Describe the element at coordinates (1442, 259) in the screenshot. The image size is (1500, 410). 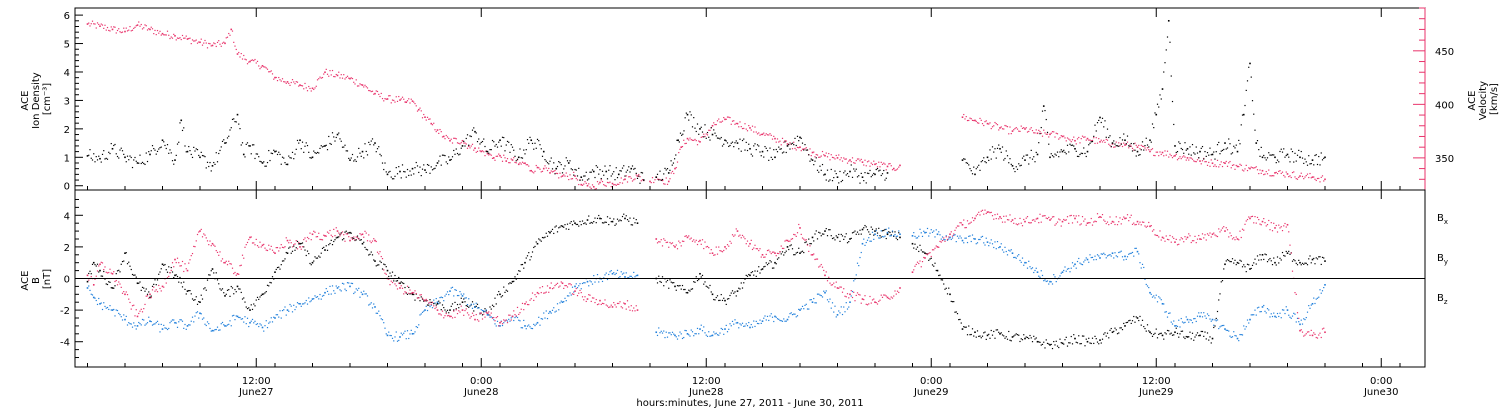
I see `legend-by: By` at that location.